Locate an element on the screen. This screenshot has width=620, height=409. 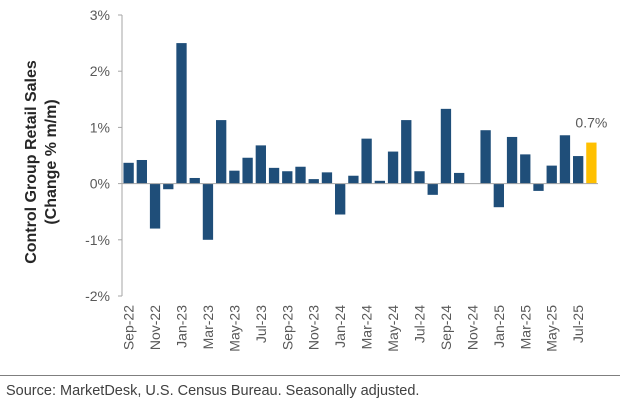
y-tick-label: 3% is located at coordinates (100, 15).